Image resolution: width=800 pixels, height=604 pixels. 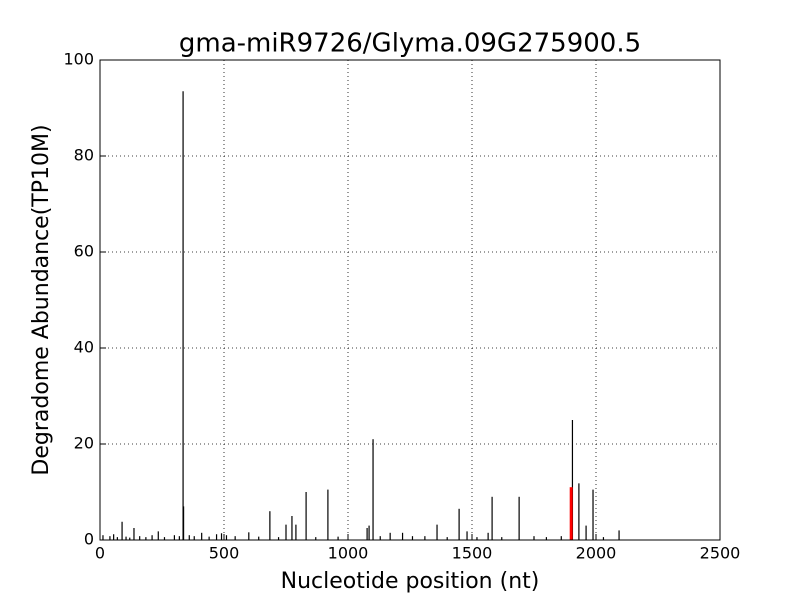 I want to click on x-tick-label: 500, so click(x=224, y=553).